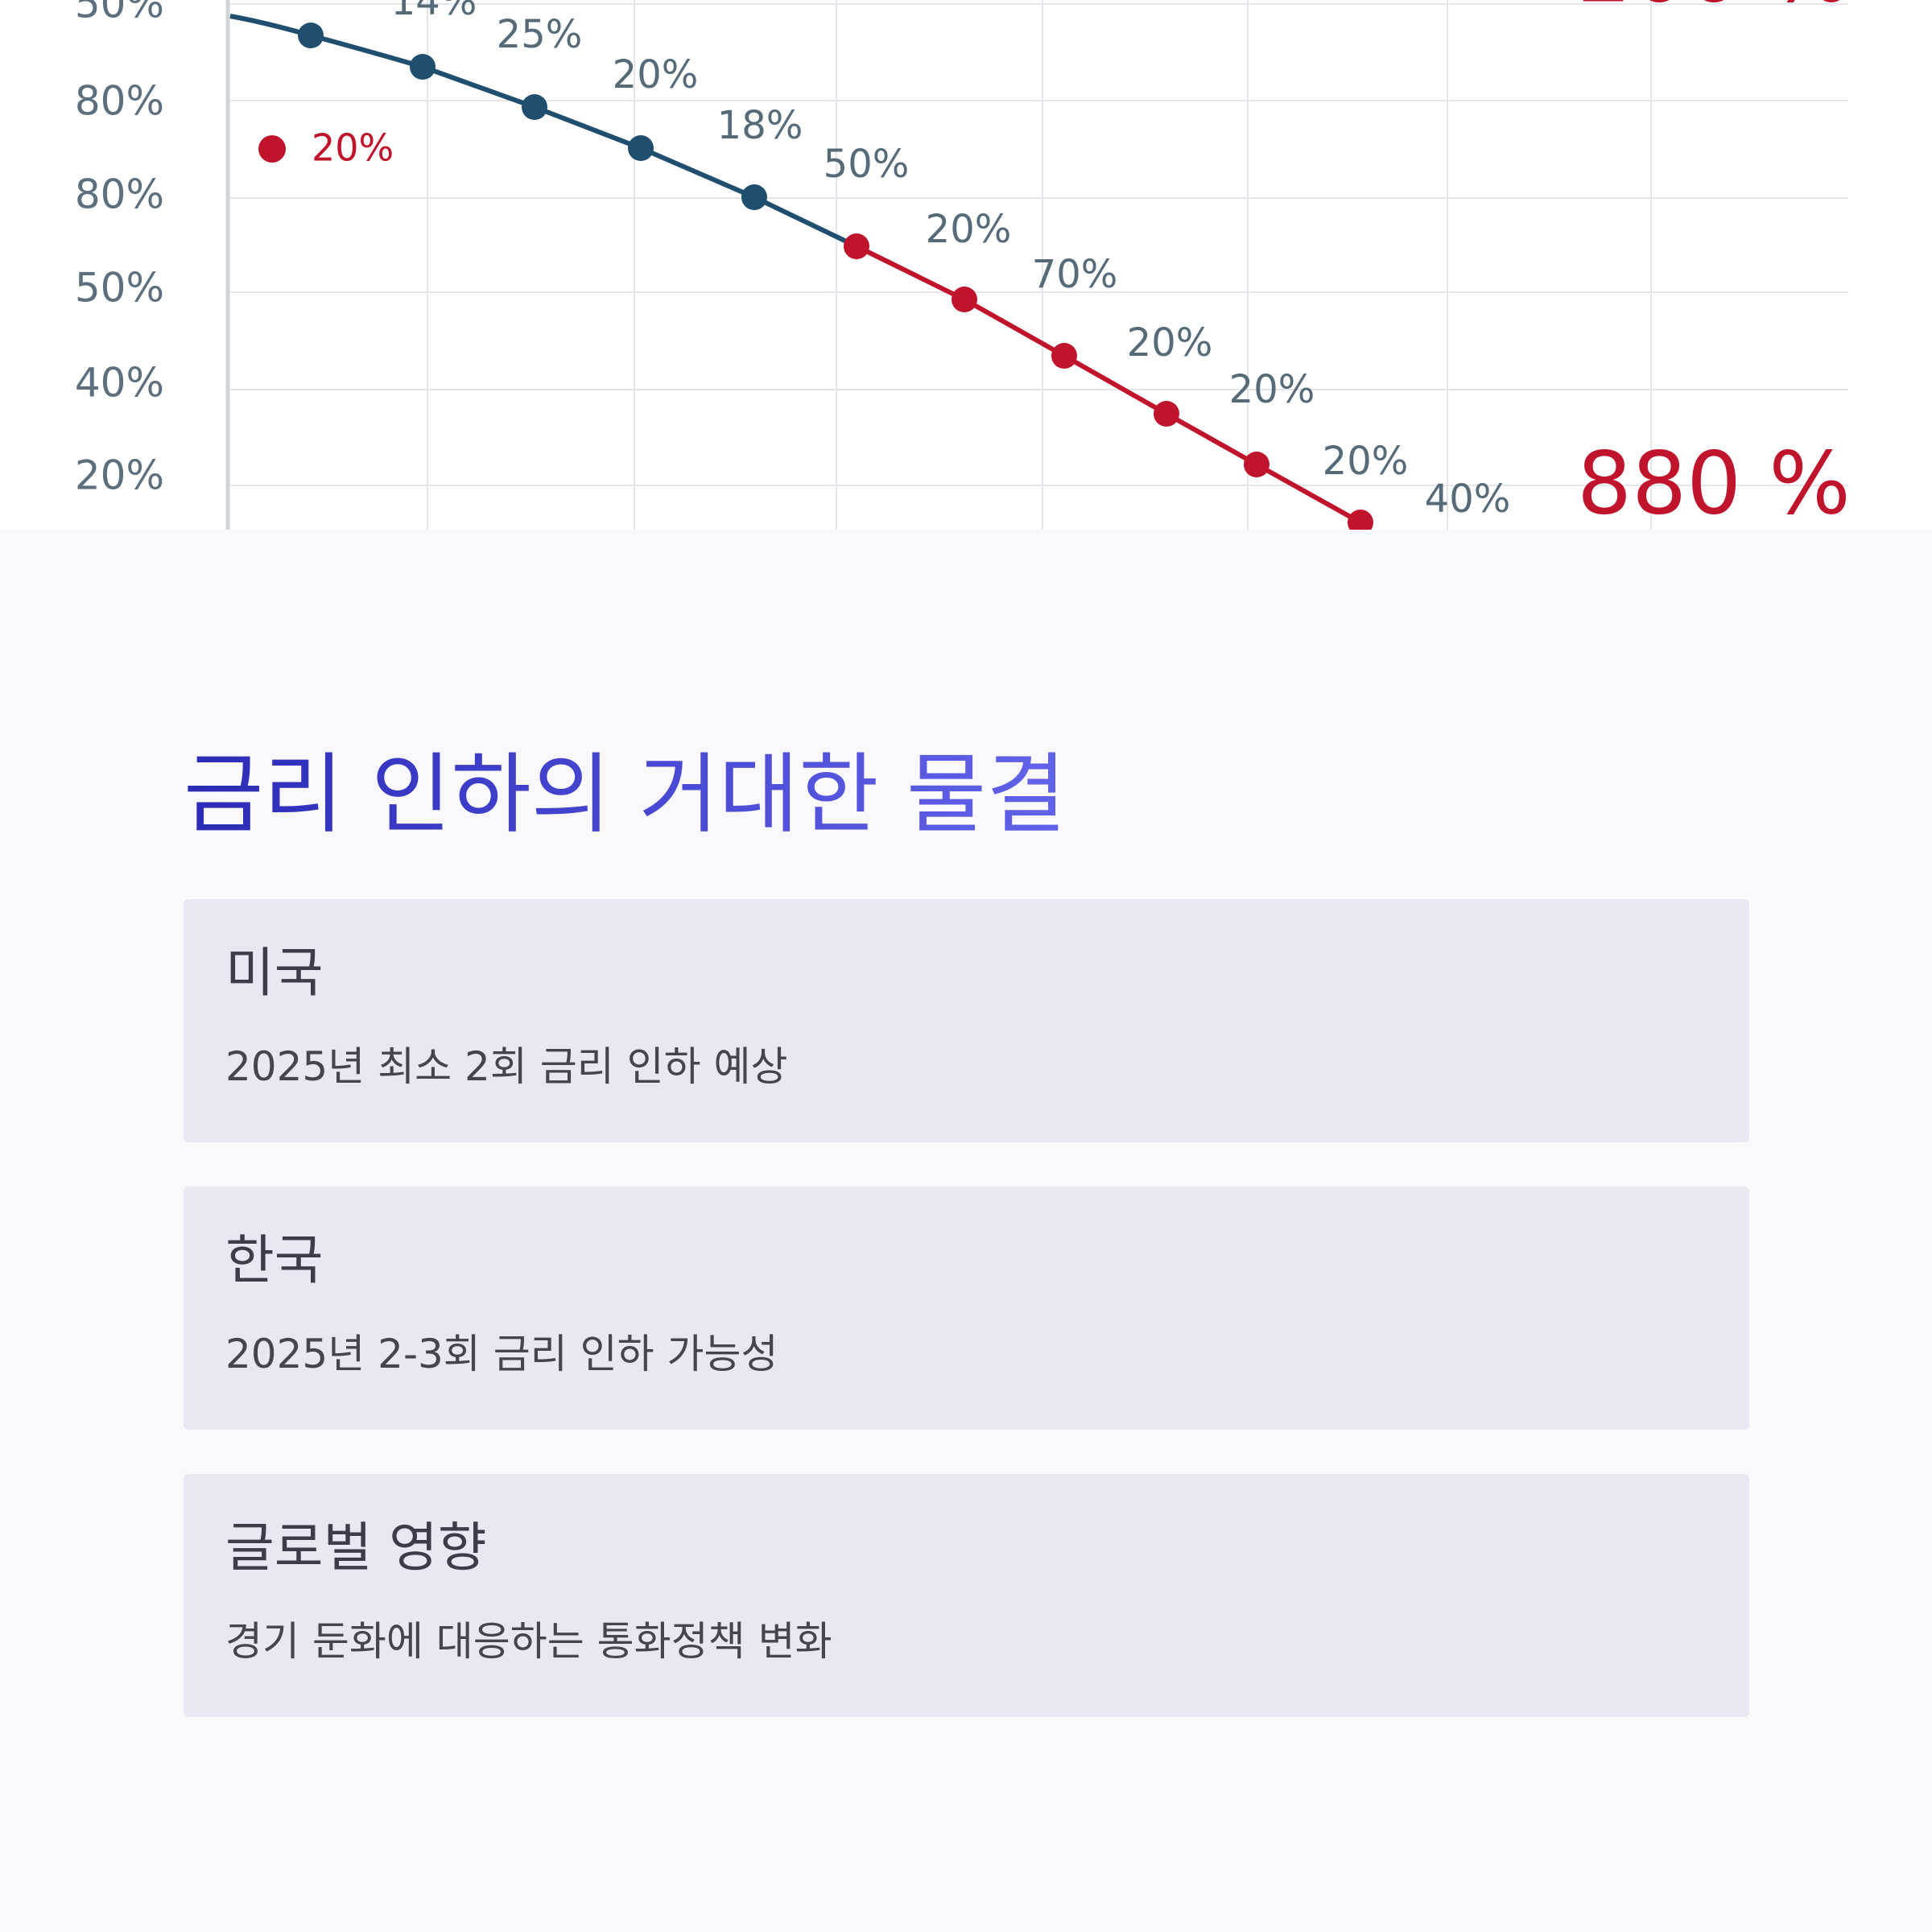 This screenshot has width=1932, height=1932. I want to click on point-label: 14%, so click(434, 12).